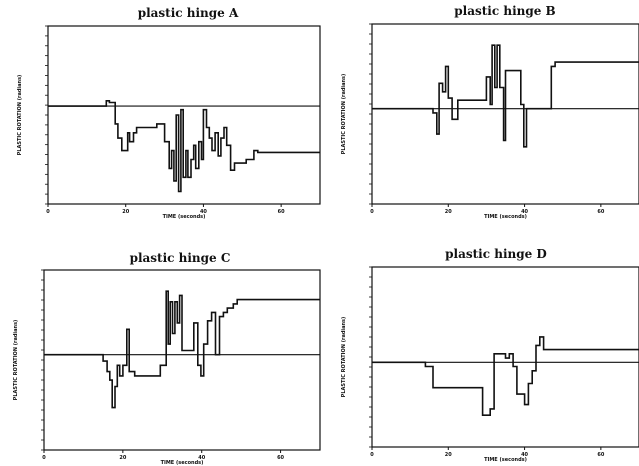 This screenshot has height=466, width=639. I want to click on chart-title: plastic hinge B, so click(504, 11).